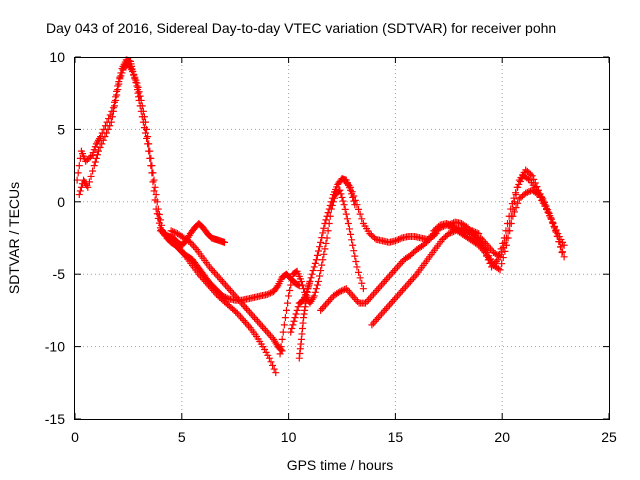 The image size is (640, 480). What do you see at coordinates (182, 437) in the screenshot?
I see `x-tick-label: 5` at bounding box center [182, 437].